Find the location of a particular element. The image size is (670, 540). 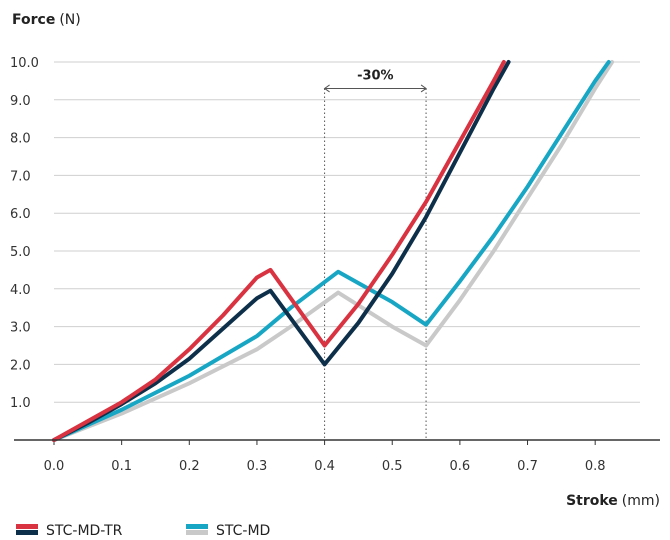

legend-item-stc-md: STC-MD is located at coordinates (228, 531).